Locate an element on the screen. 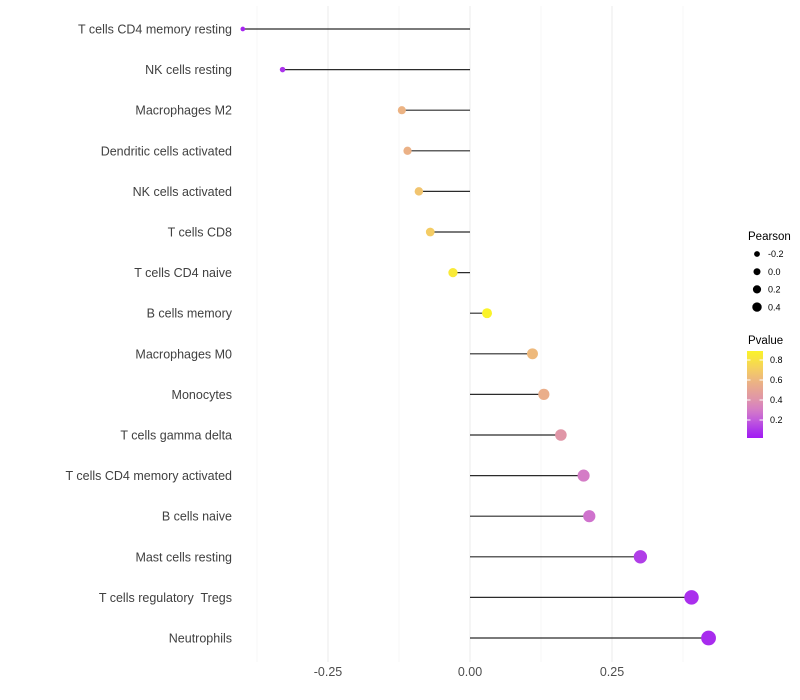 The width and height of the screenshot is (800, 700). legend-size-label: -0.2 is located at coordinates (776, 254).